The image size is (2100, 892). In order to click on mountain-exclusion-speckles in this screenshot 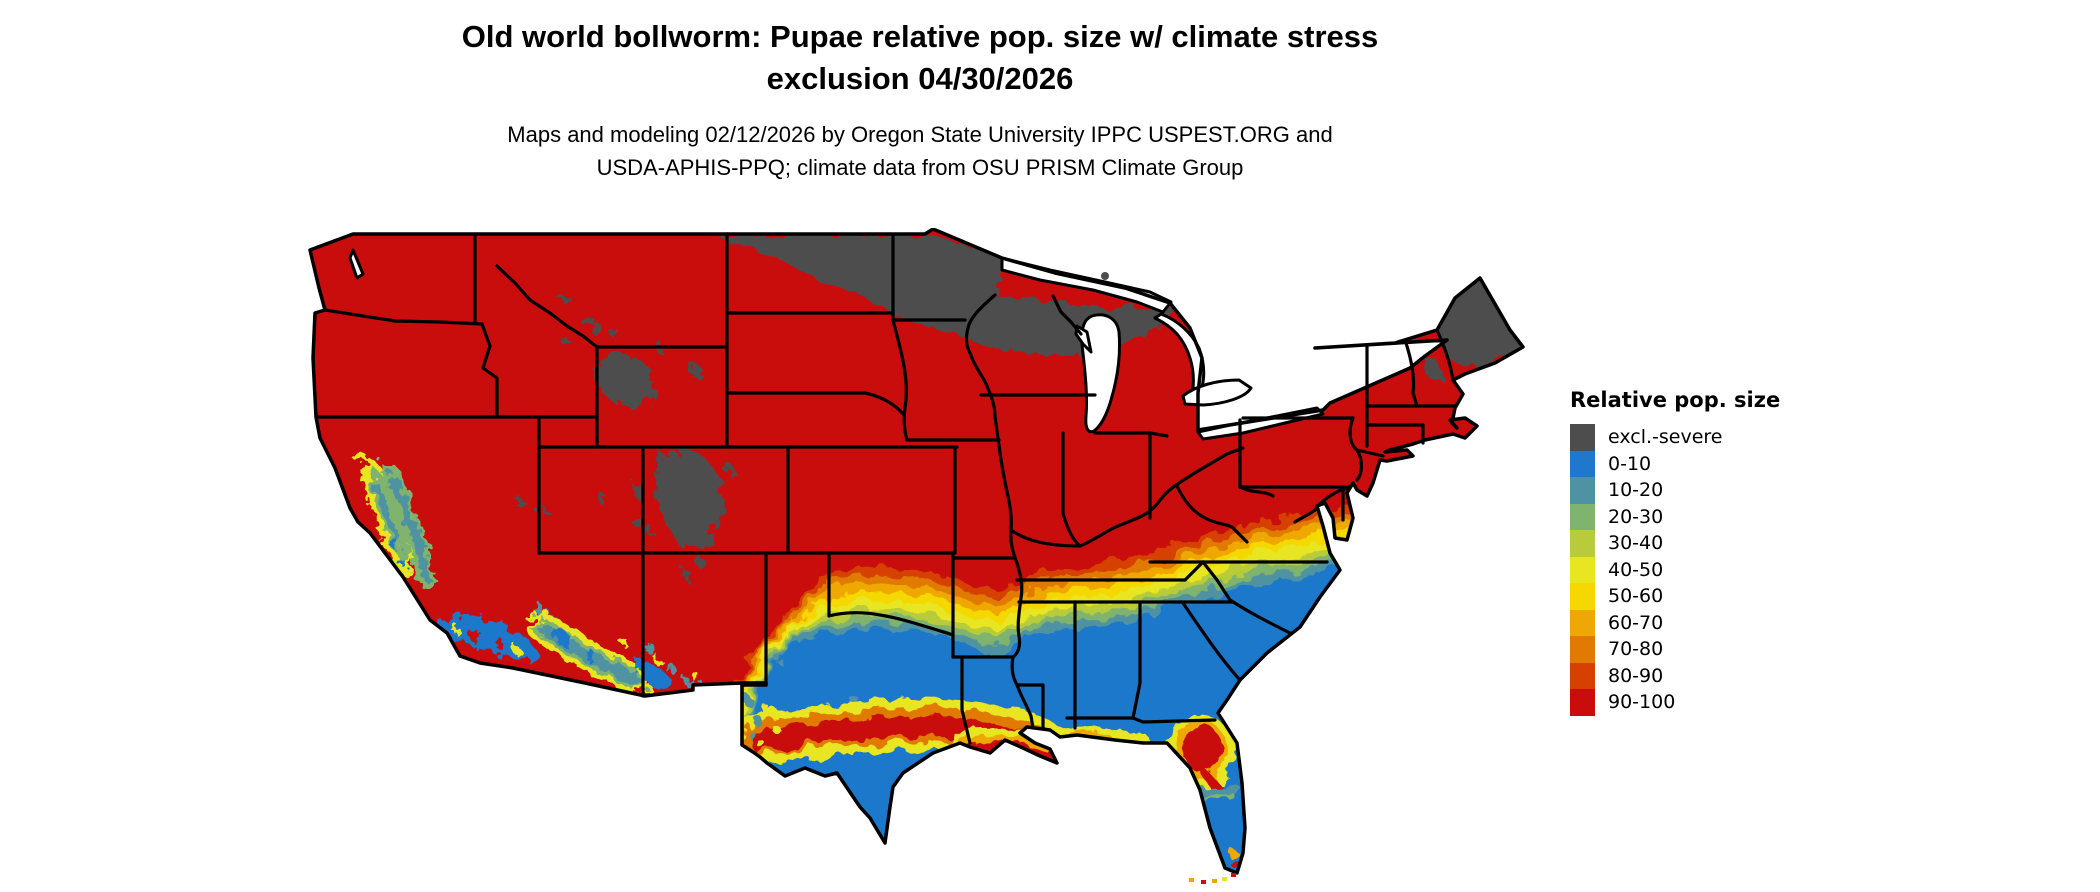, I will do `click(832, 437)`.